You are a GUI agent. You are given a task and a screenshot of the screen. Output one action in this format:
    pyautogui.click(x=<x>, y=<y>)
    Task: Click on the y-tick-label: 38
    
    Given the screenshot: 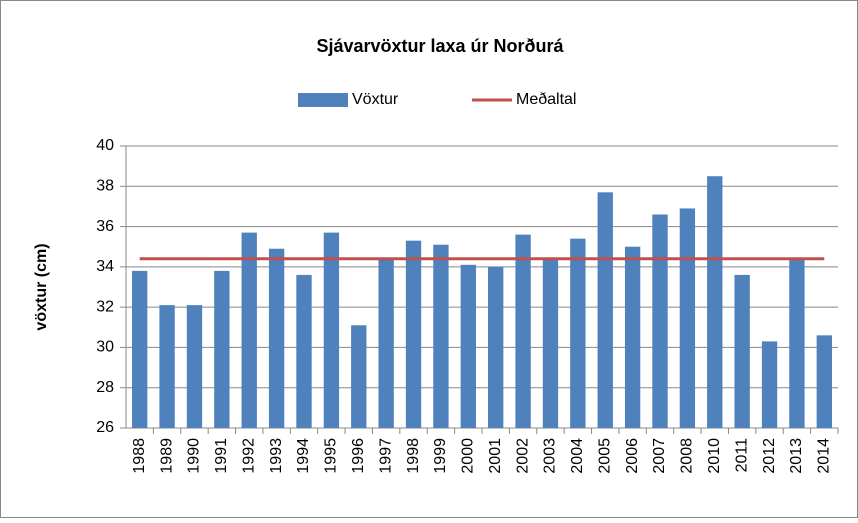 What is the action you would take?
    pyautogui.click(x=105, y=186)
    